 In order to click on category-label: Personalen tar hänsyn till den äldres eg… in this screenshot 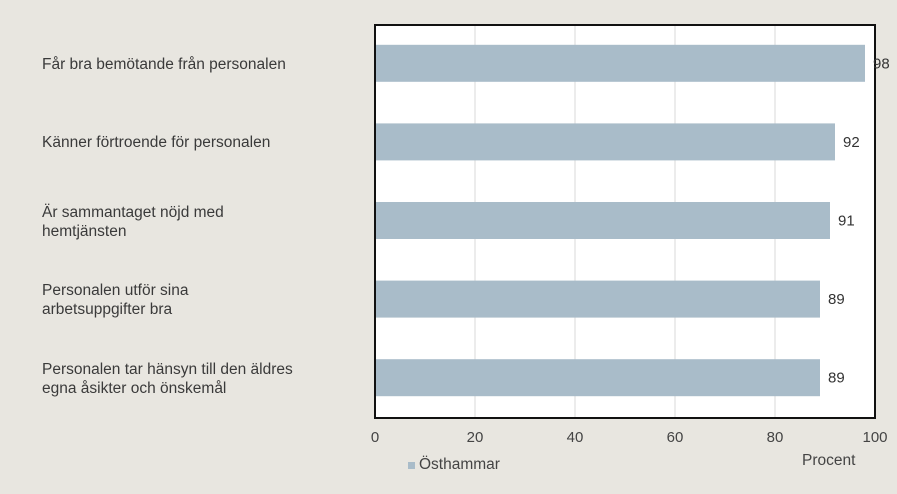, I will do `click(167, 378)`.